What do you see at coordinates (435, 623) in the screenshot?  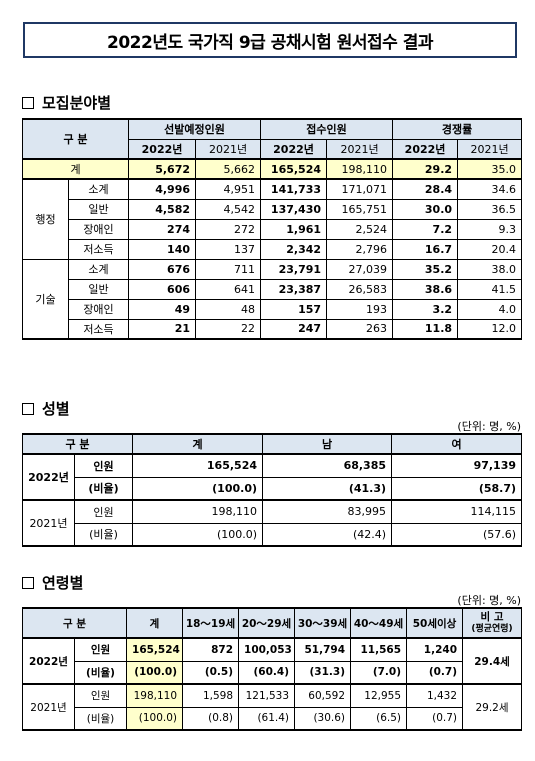 I see `header-age-50-plus: 50세이상` at bounding box center [435, 623].